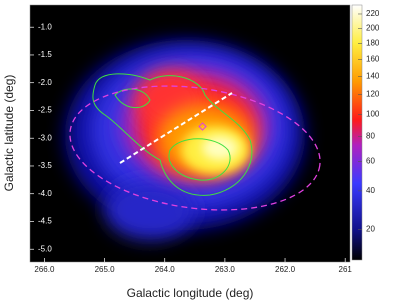 The width and height of the screenshot is (407, 308). What do you see at coordinates (346, 269) in the screenshot?
I see `x-tick-label: 261` at bounding box center [346, 269].